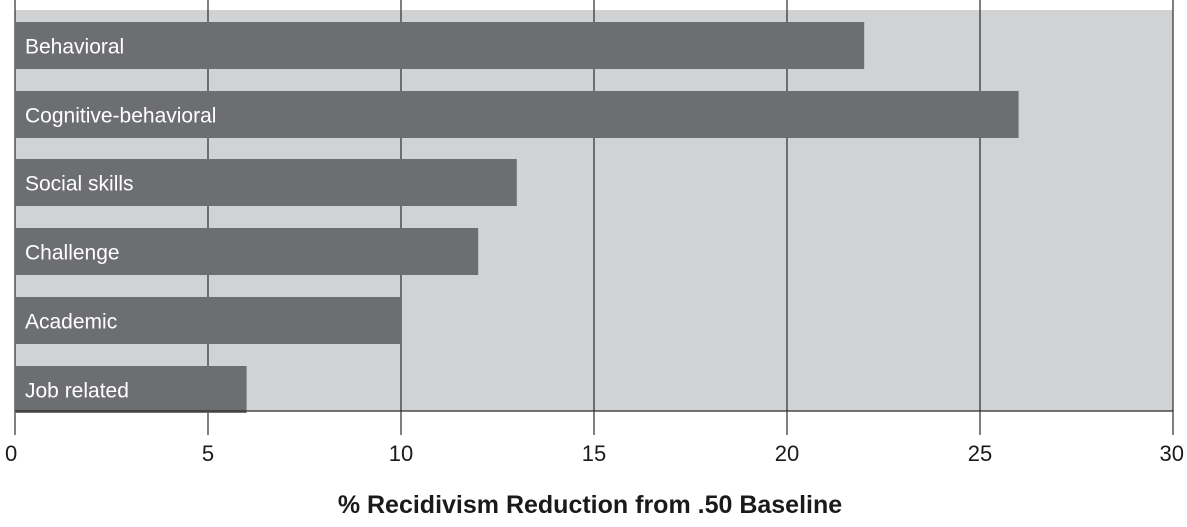 Image resolution: width=1187 pixels, height=527 pixels. What do you see at coordinates (208, 453) in the screenshot?
I see `x-tick-label: 5` at bounding box center [208, 453].